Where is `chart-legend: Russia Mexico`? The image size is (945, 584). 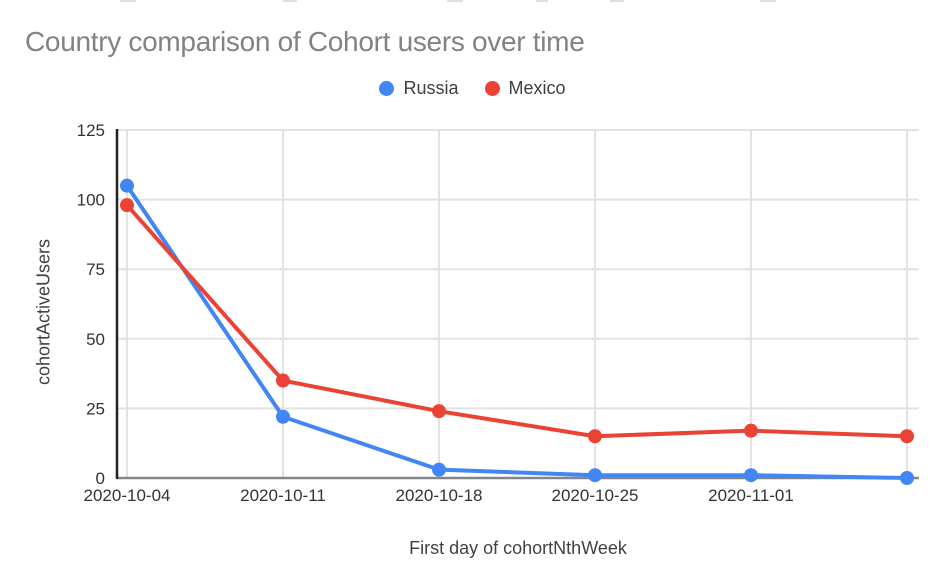
chart-legend: Russia Mexico is located at coordinates (472, 88).